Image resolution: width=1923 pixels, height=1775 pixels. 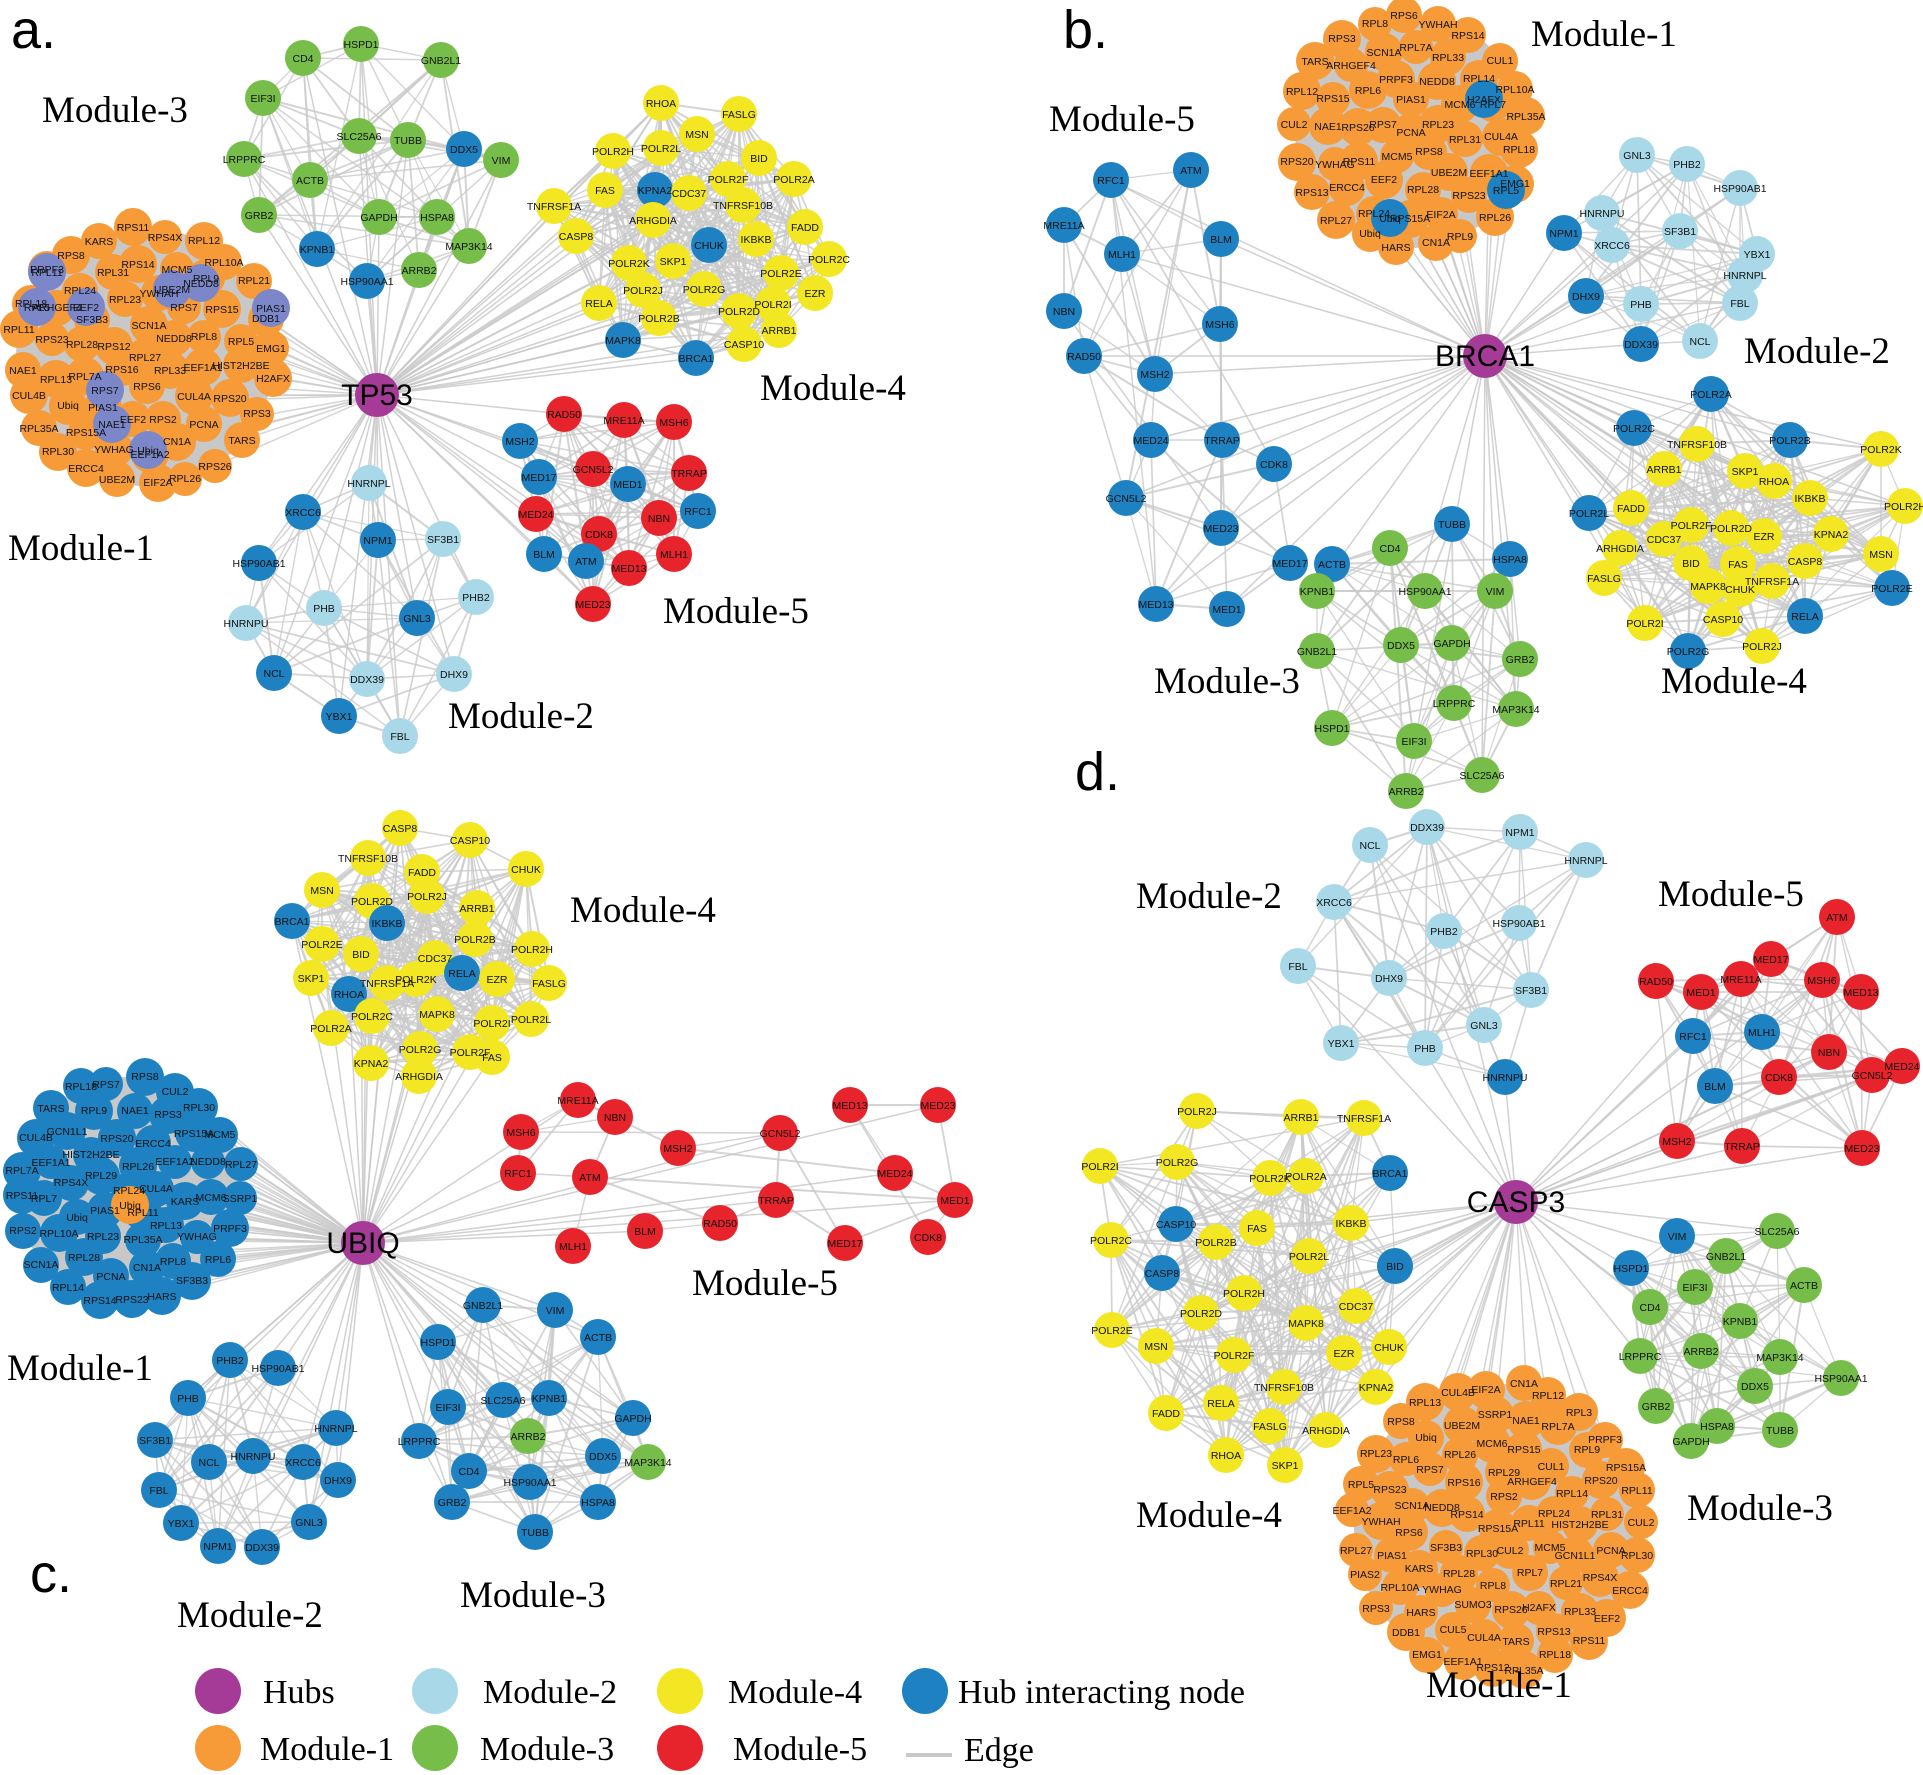 I want to click on svg-text: CASP8, so click(x=400, y=829).